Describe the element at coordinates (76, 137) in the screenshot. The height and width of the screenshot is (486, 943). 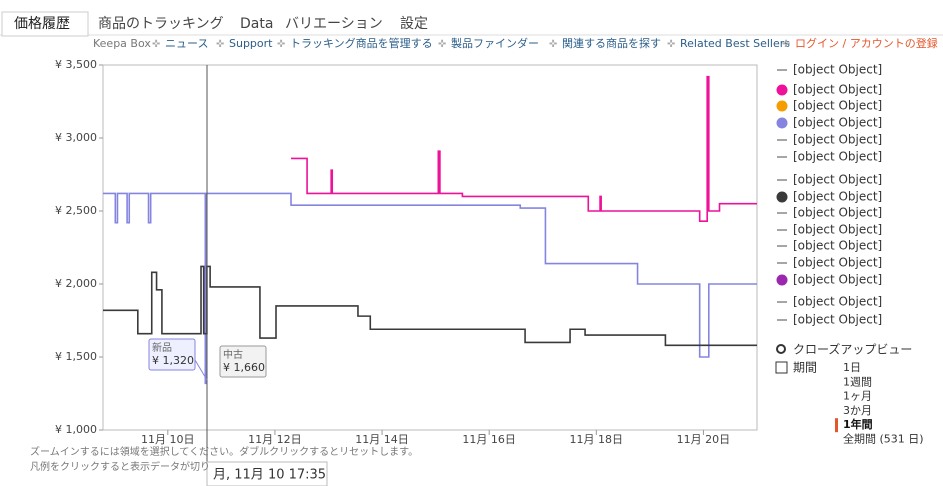
I see `y-tick-label: ¥ 3,000` at that location.